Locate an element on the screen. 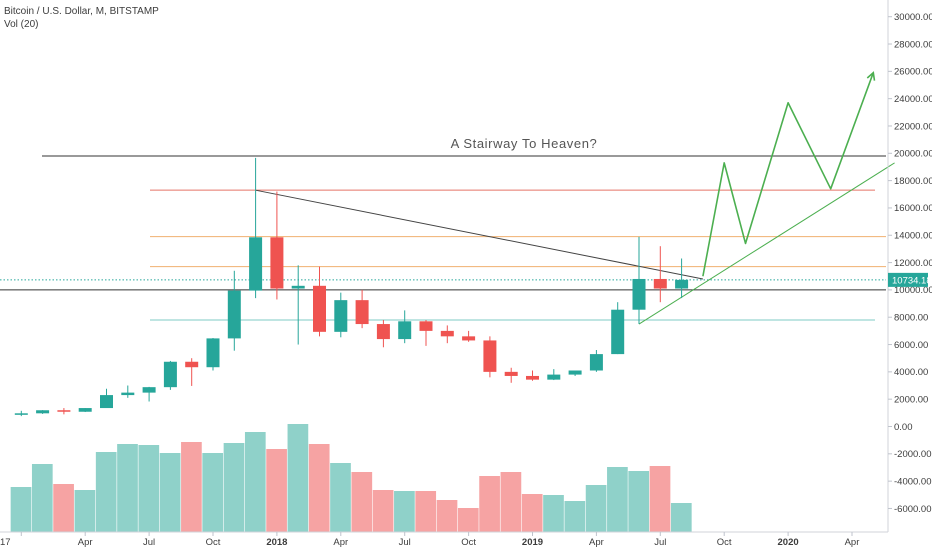 Image resolution: width=932 pixels, height=550 pixels. volume-indicator-label: Vol (20) is located at coordinates (21, 24).